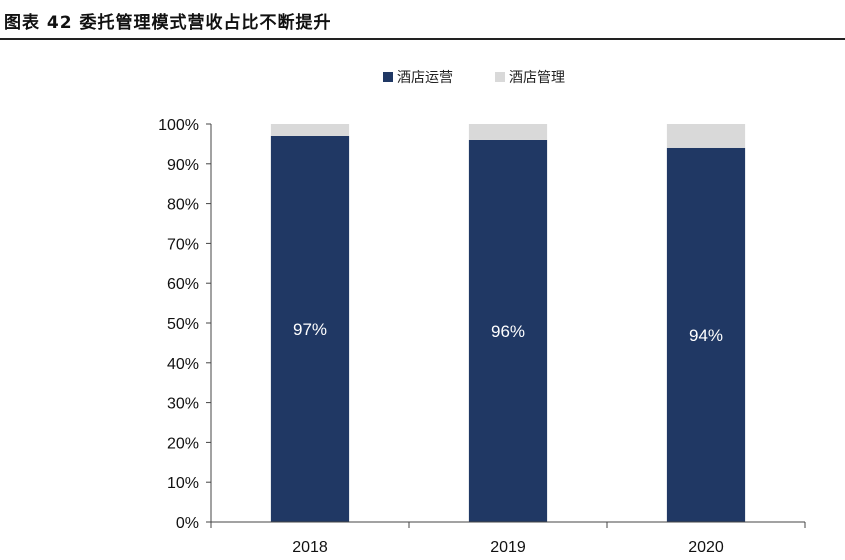 The image size is (845, 560). Describe the element at coordinates (422, 39) in the screenshot. I see `title-underline` at that location.